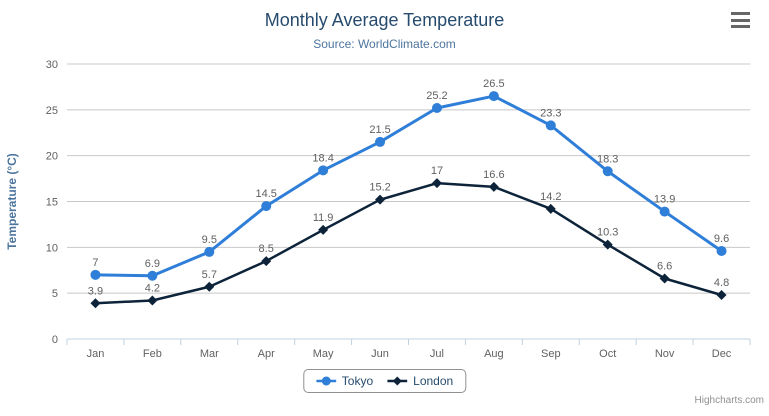  I want to click on data-point-london-jun, so click(380, 199).